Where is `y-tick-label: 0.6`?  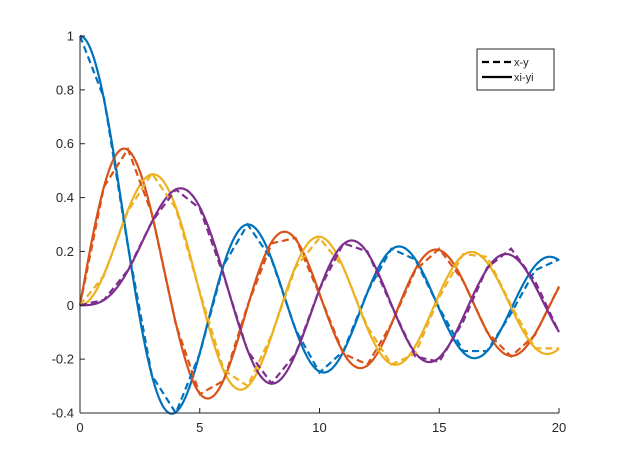 y-tick-label: 0.6 is located at coordinates (65, 143).